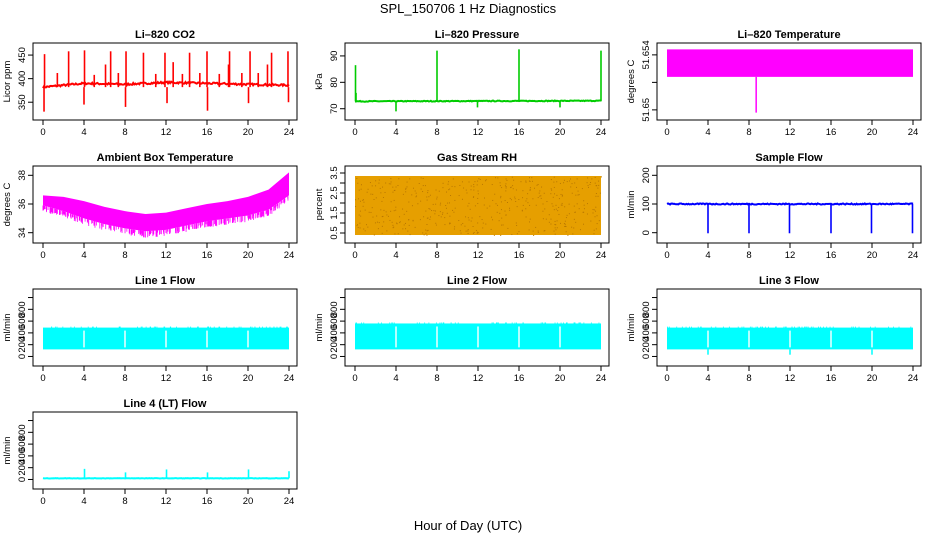 This screenshot has height=540, width=936. Describe the element at coordinates (477, 158) in the screenshot. I see `panel-title: Gas Stream RH` at that location.